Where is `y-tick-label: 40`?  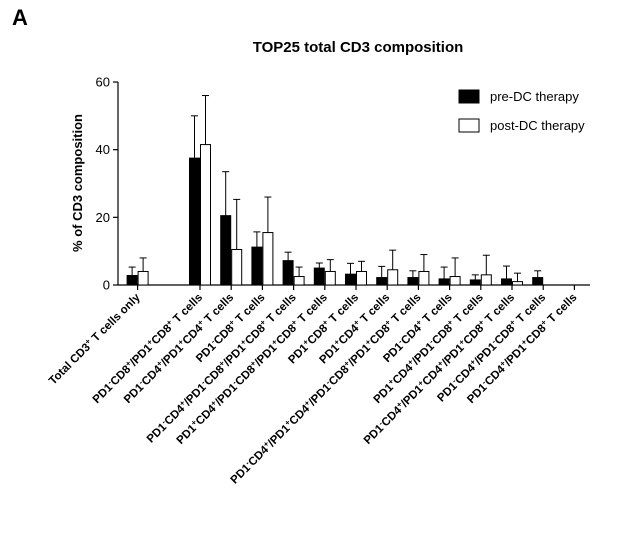 y-tick-label: 40 is located at coordinates (103, 149).